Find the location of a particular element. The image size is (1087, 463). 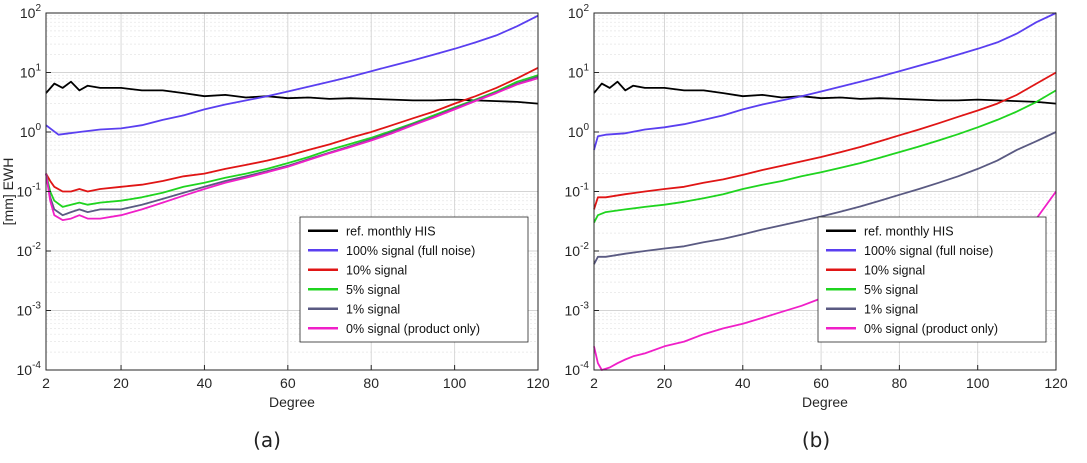

panel-b-y-tick-label: 10⁻² is located at coordinates (577, 250).